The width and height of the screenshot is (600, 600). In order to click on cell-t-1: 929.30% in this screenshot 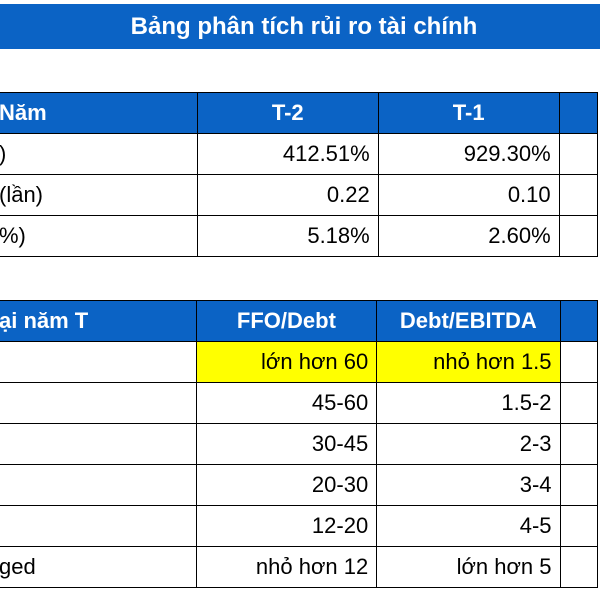, I will do `click(468, 154)`.